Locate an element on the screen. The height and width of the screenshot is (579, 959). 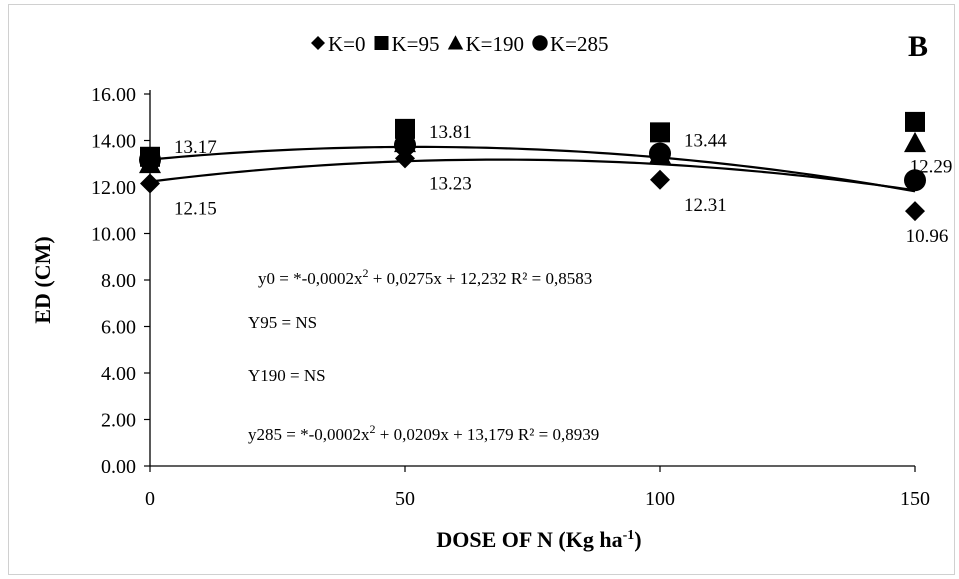
x-tick-label: 0 is located at coordinates (150, 499).